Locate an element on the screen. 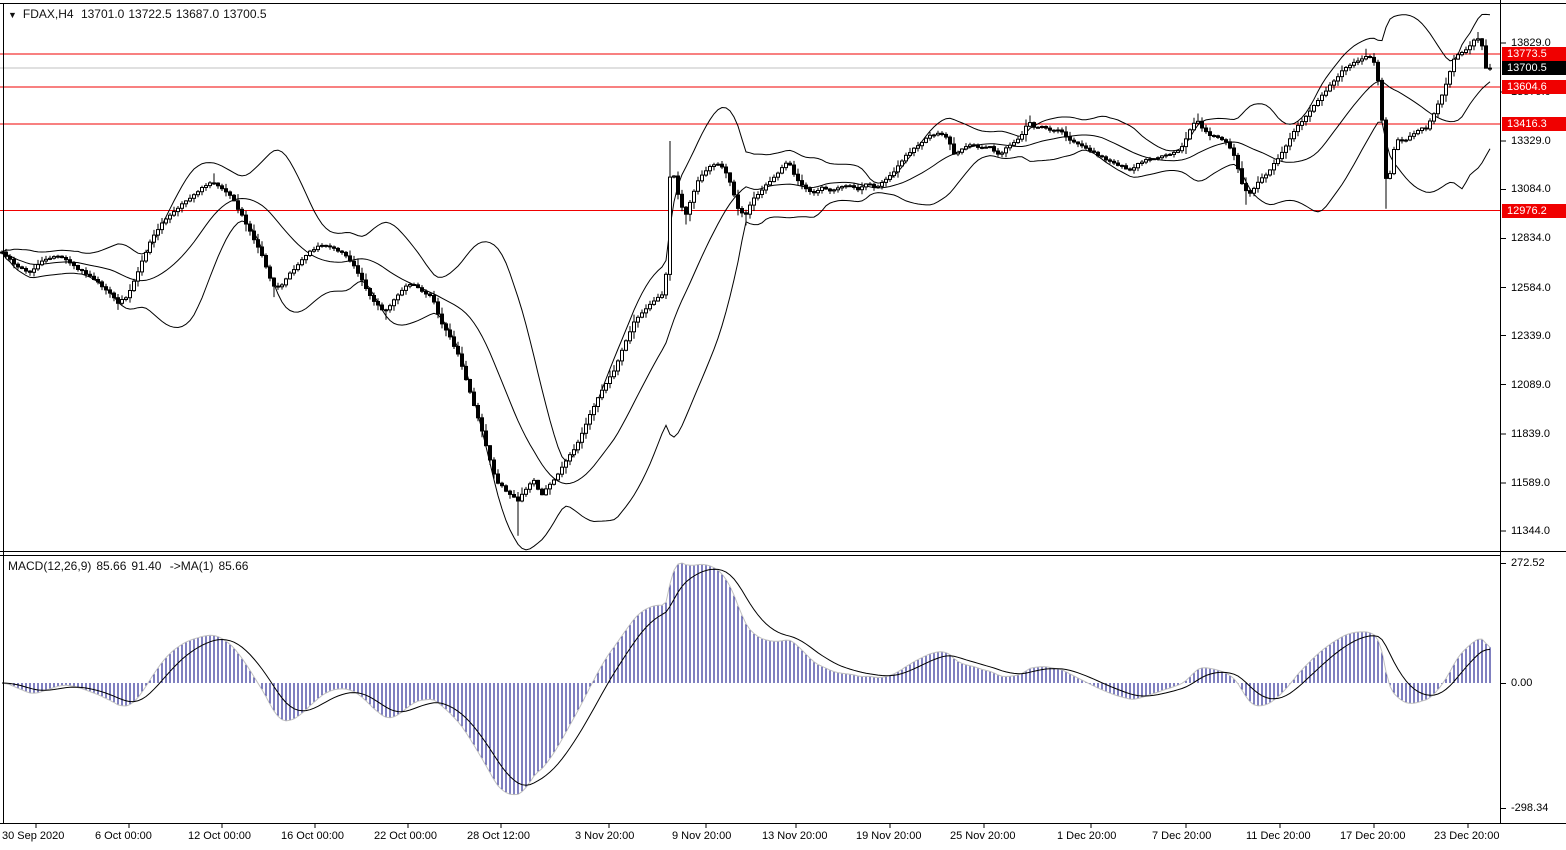 This screenshot has height=850, width=1566. price-axis-tick-label: 11344.0 is located at coordinates (1530, 531).